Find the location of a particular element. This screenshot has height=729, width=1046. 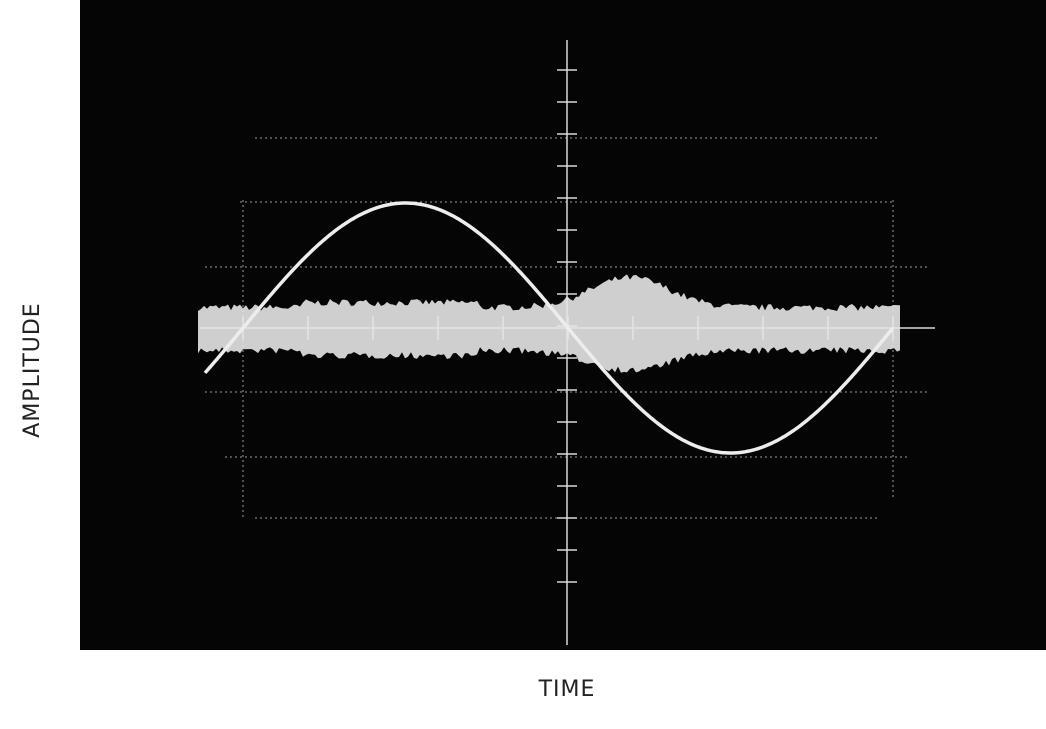

noise-band is located at coordinates (549, 323).